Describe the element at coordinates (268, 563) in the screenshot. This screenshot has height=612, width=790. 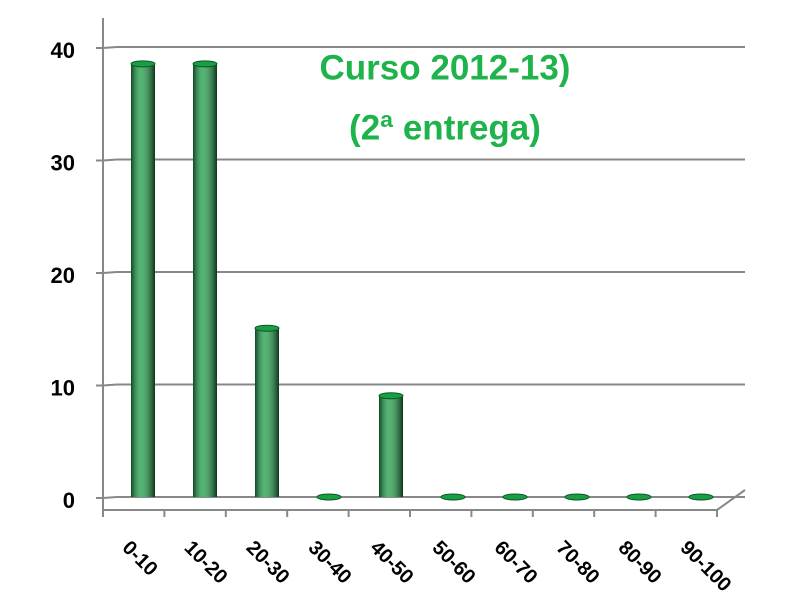
I see `x-tick-label: 20-30` at that location.